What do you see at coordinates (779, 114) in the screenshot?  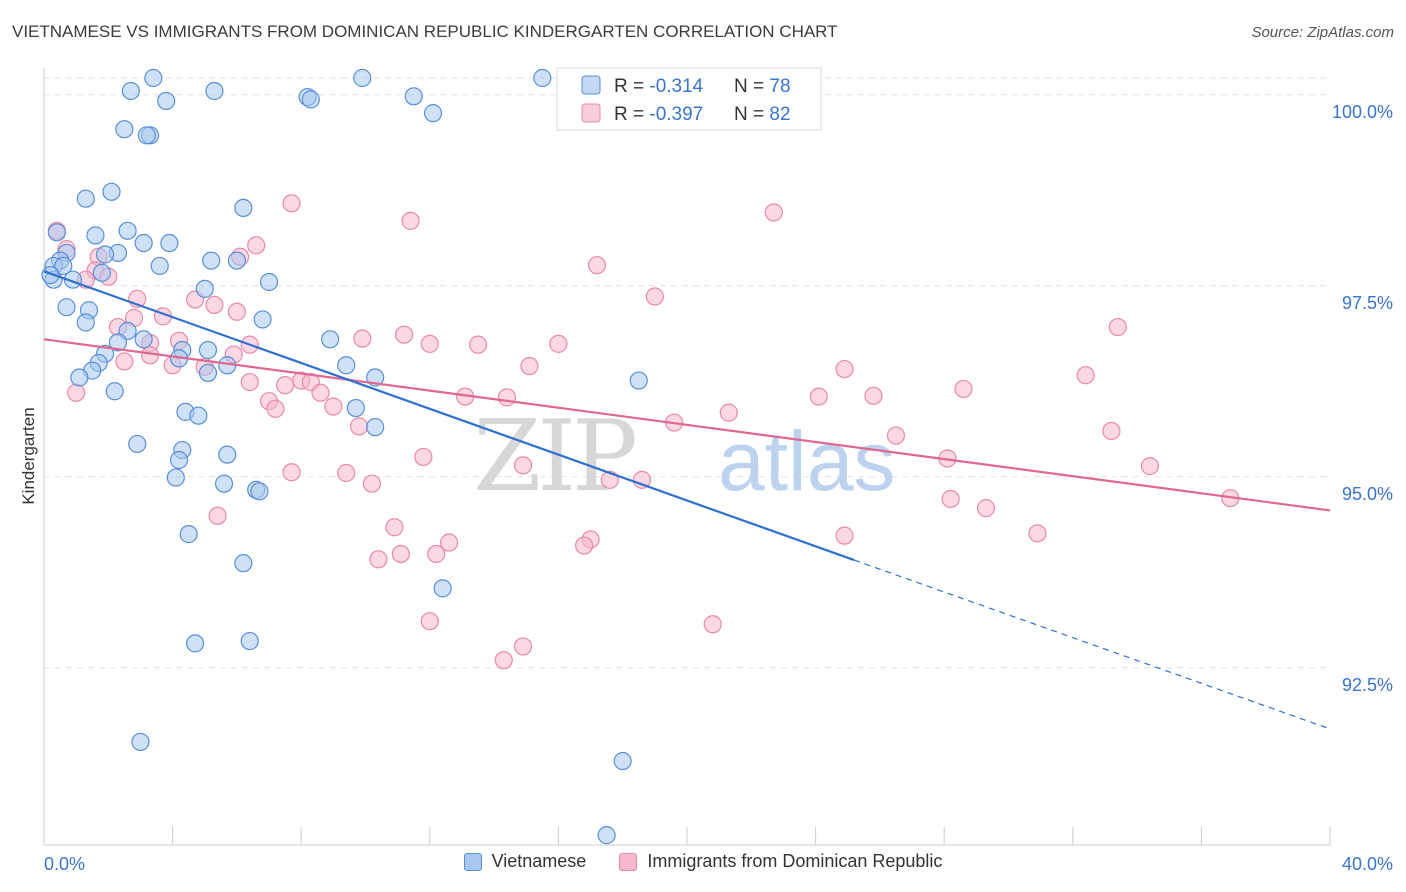 I see `legend-n-value: 82` at bounding box center [779, 114].